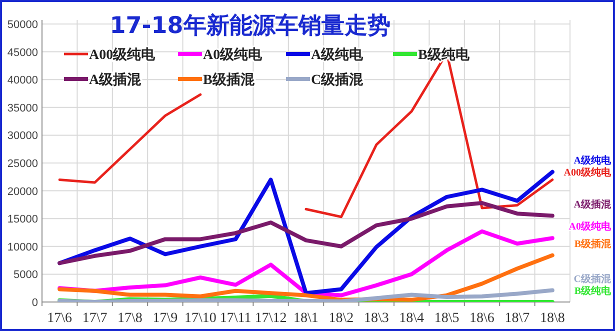  I want to click on x-tick-label: 18\3, so click(376, 318).